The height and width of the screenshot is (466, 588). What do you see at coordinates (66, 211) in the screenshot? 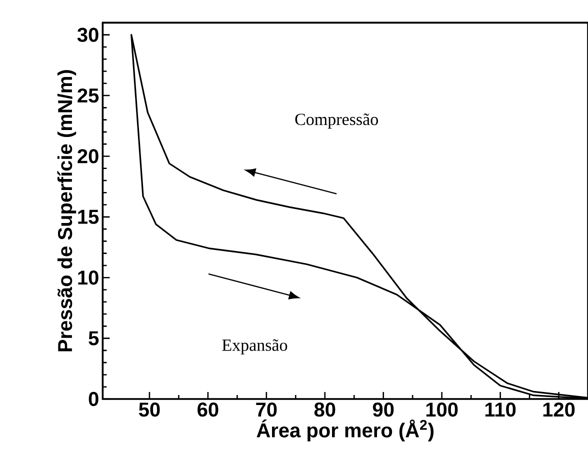
I see `y-axis-title: Pressão de Superfície (mN/m)` at bounding box center [66, 211].